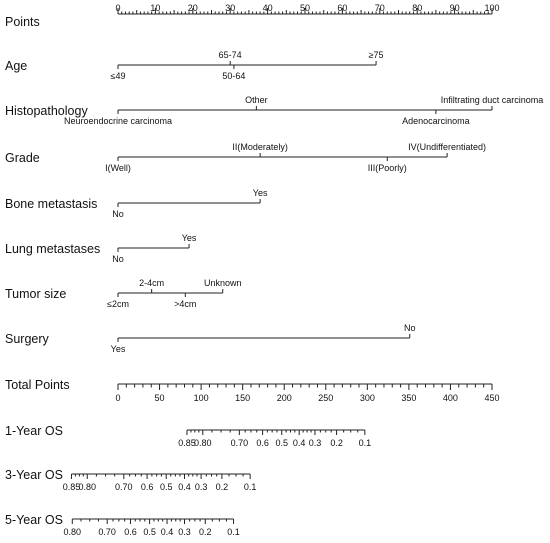  What do you see at coordinates (230, 55) in the screenshot?
I see `level-label-age: 65-74` at bounding box center [230, 55].